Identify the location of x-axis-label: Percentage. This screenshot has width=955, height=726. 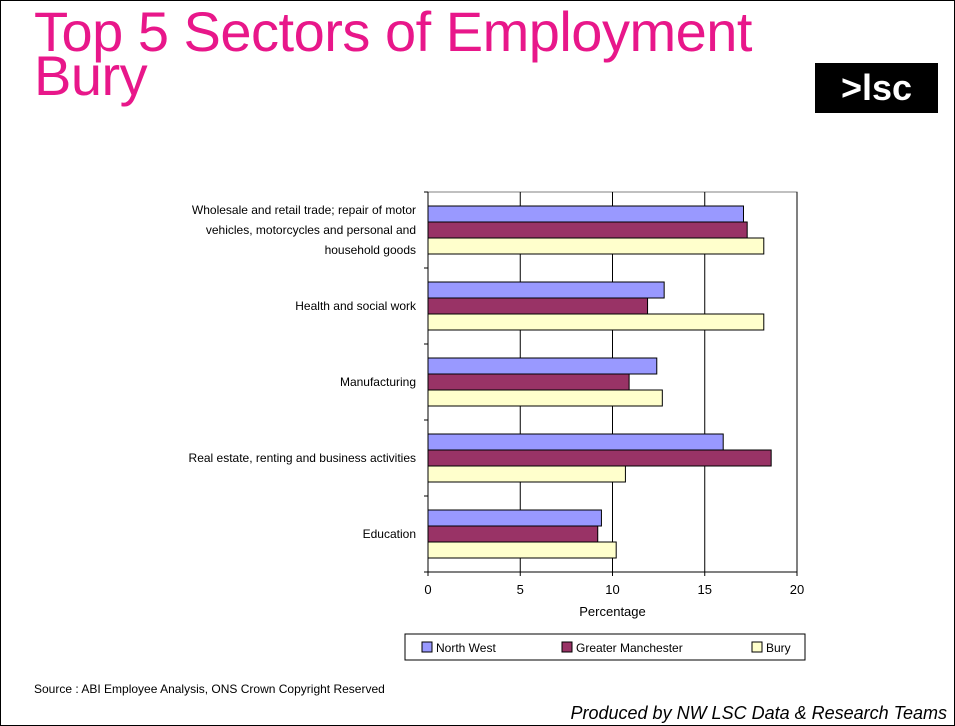
(612, 611).